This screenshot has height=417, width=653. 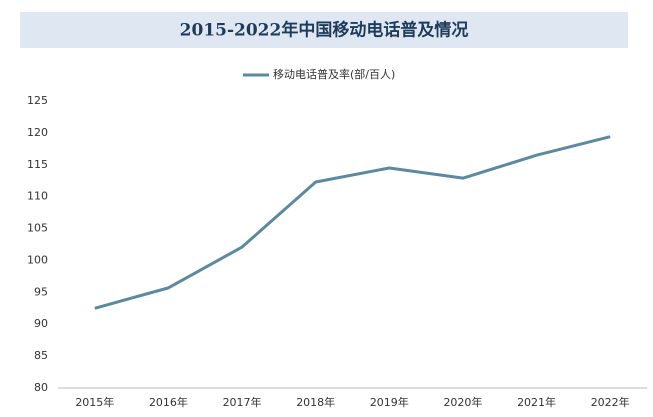 I want to click on x-tick-label: 2017年, so click(x=242, y=402).